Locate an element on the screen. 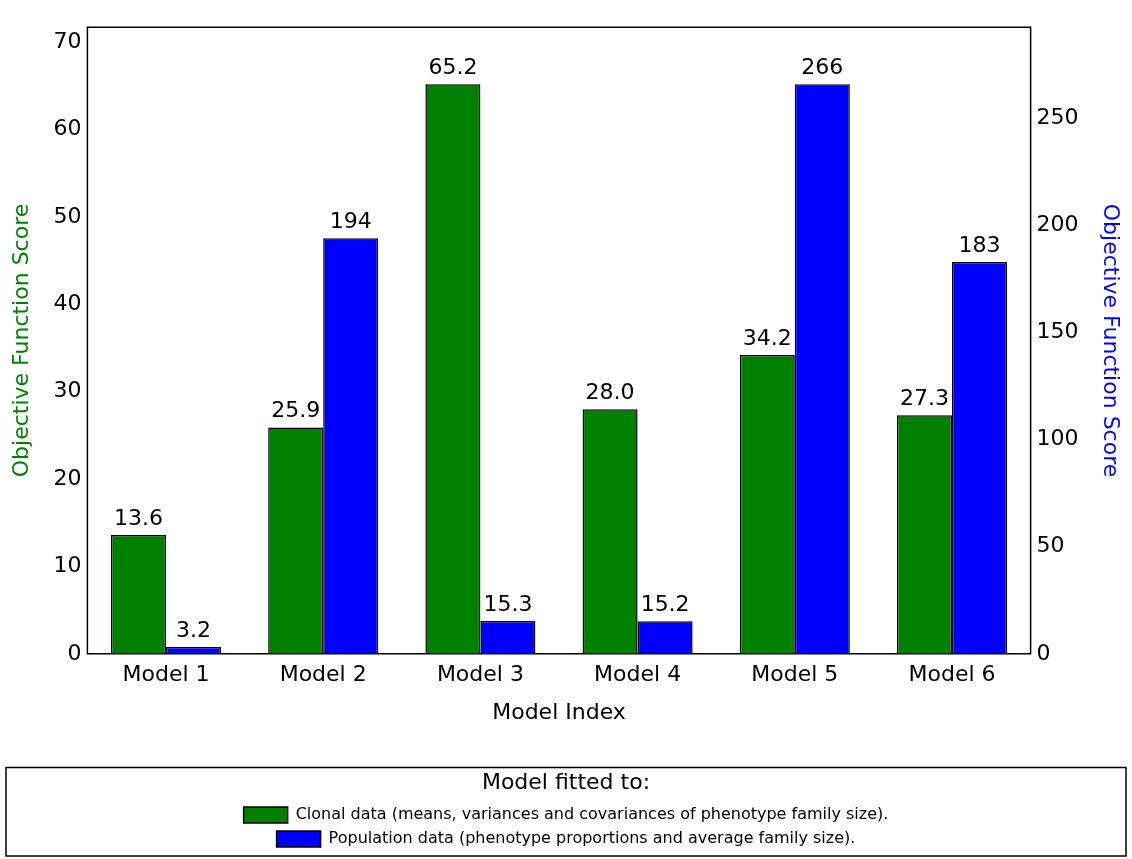  data-label: 65.2 is located at coordinates (453, 66).